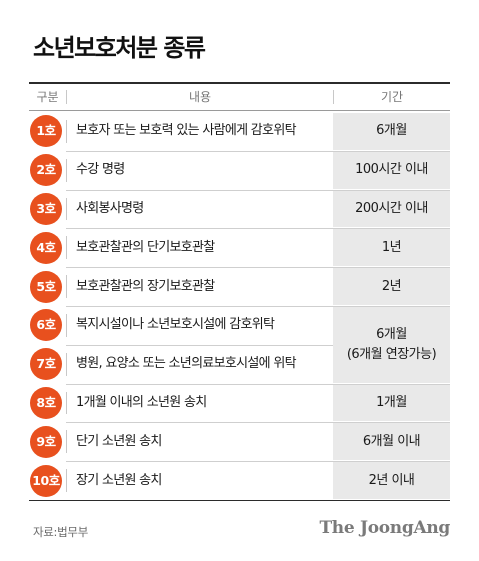 This screenshot has height=561, width=479. I want to click on row-content: 병원, 요양소 또는 소년의료보호시설에 위탁, so click(186, 364).